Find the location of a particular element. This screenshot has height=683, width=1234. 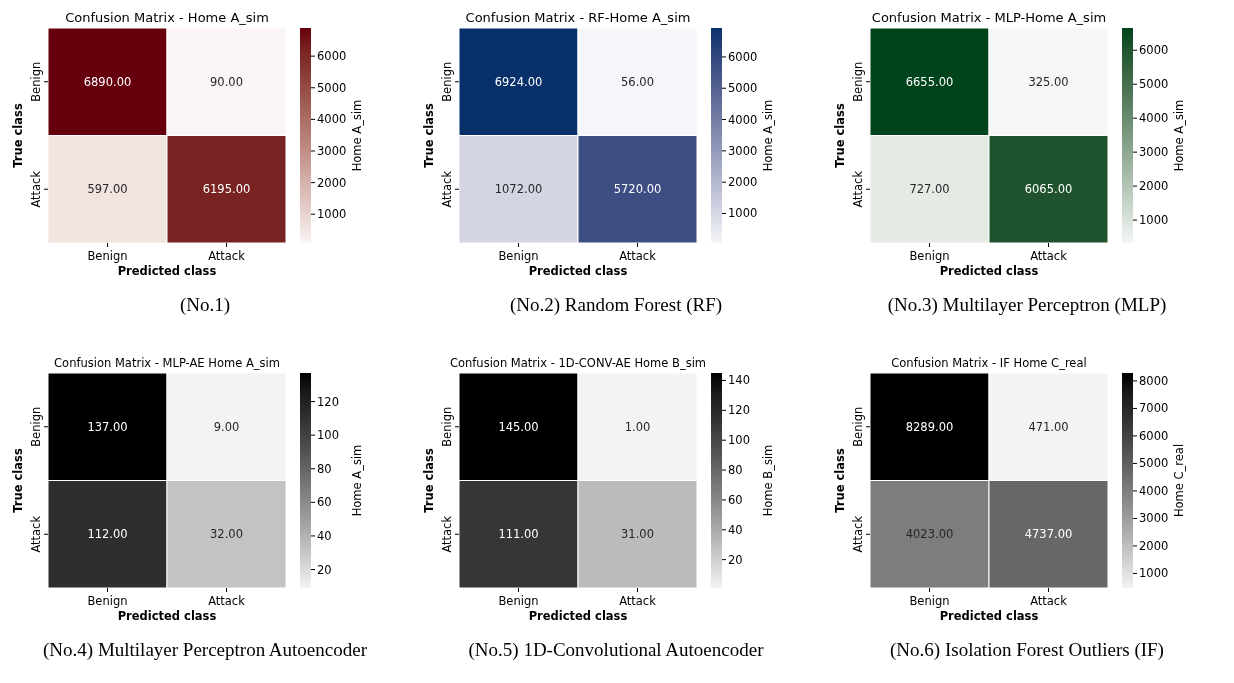

color-bar-label: 120 is located at coordinates (328, 401).